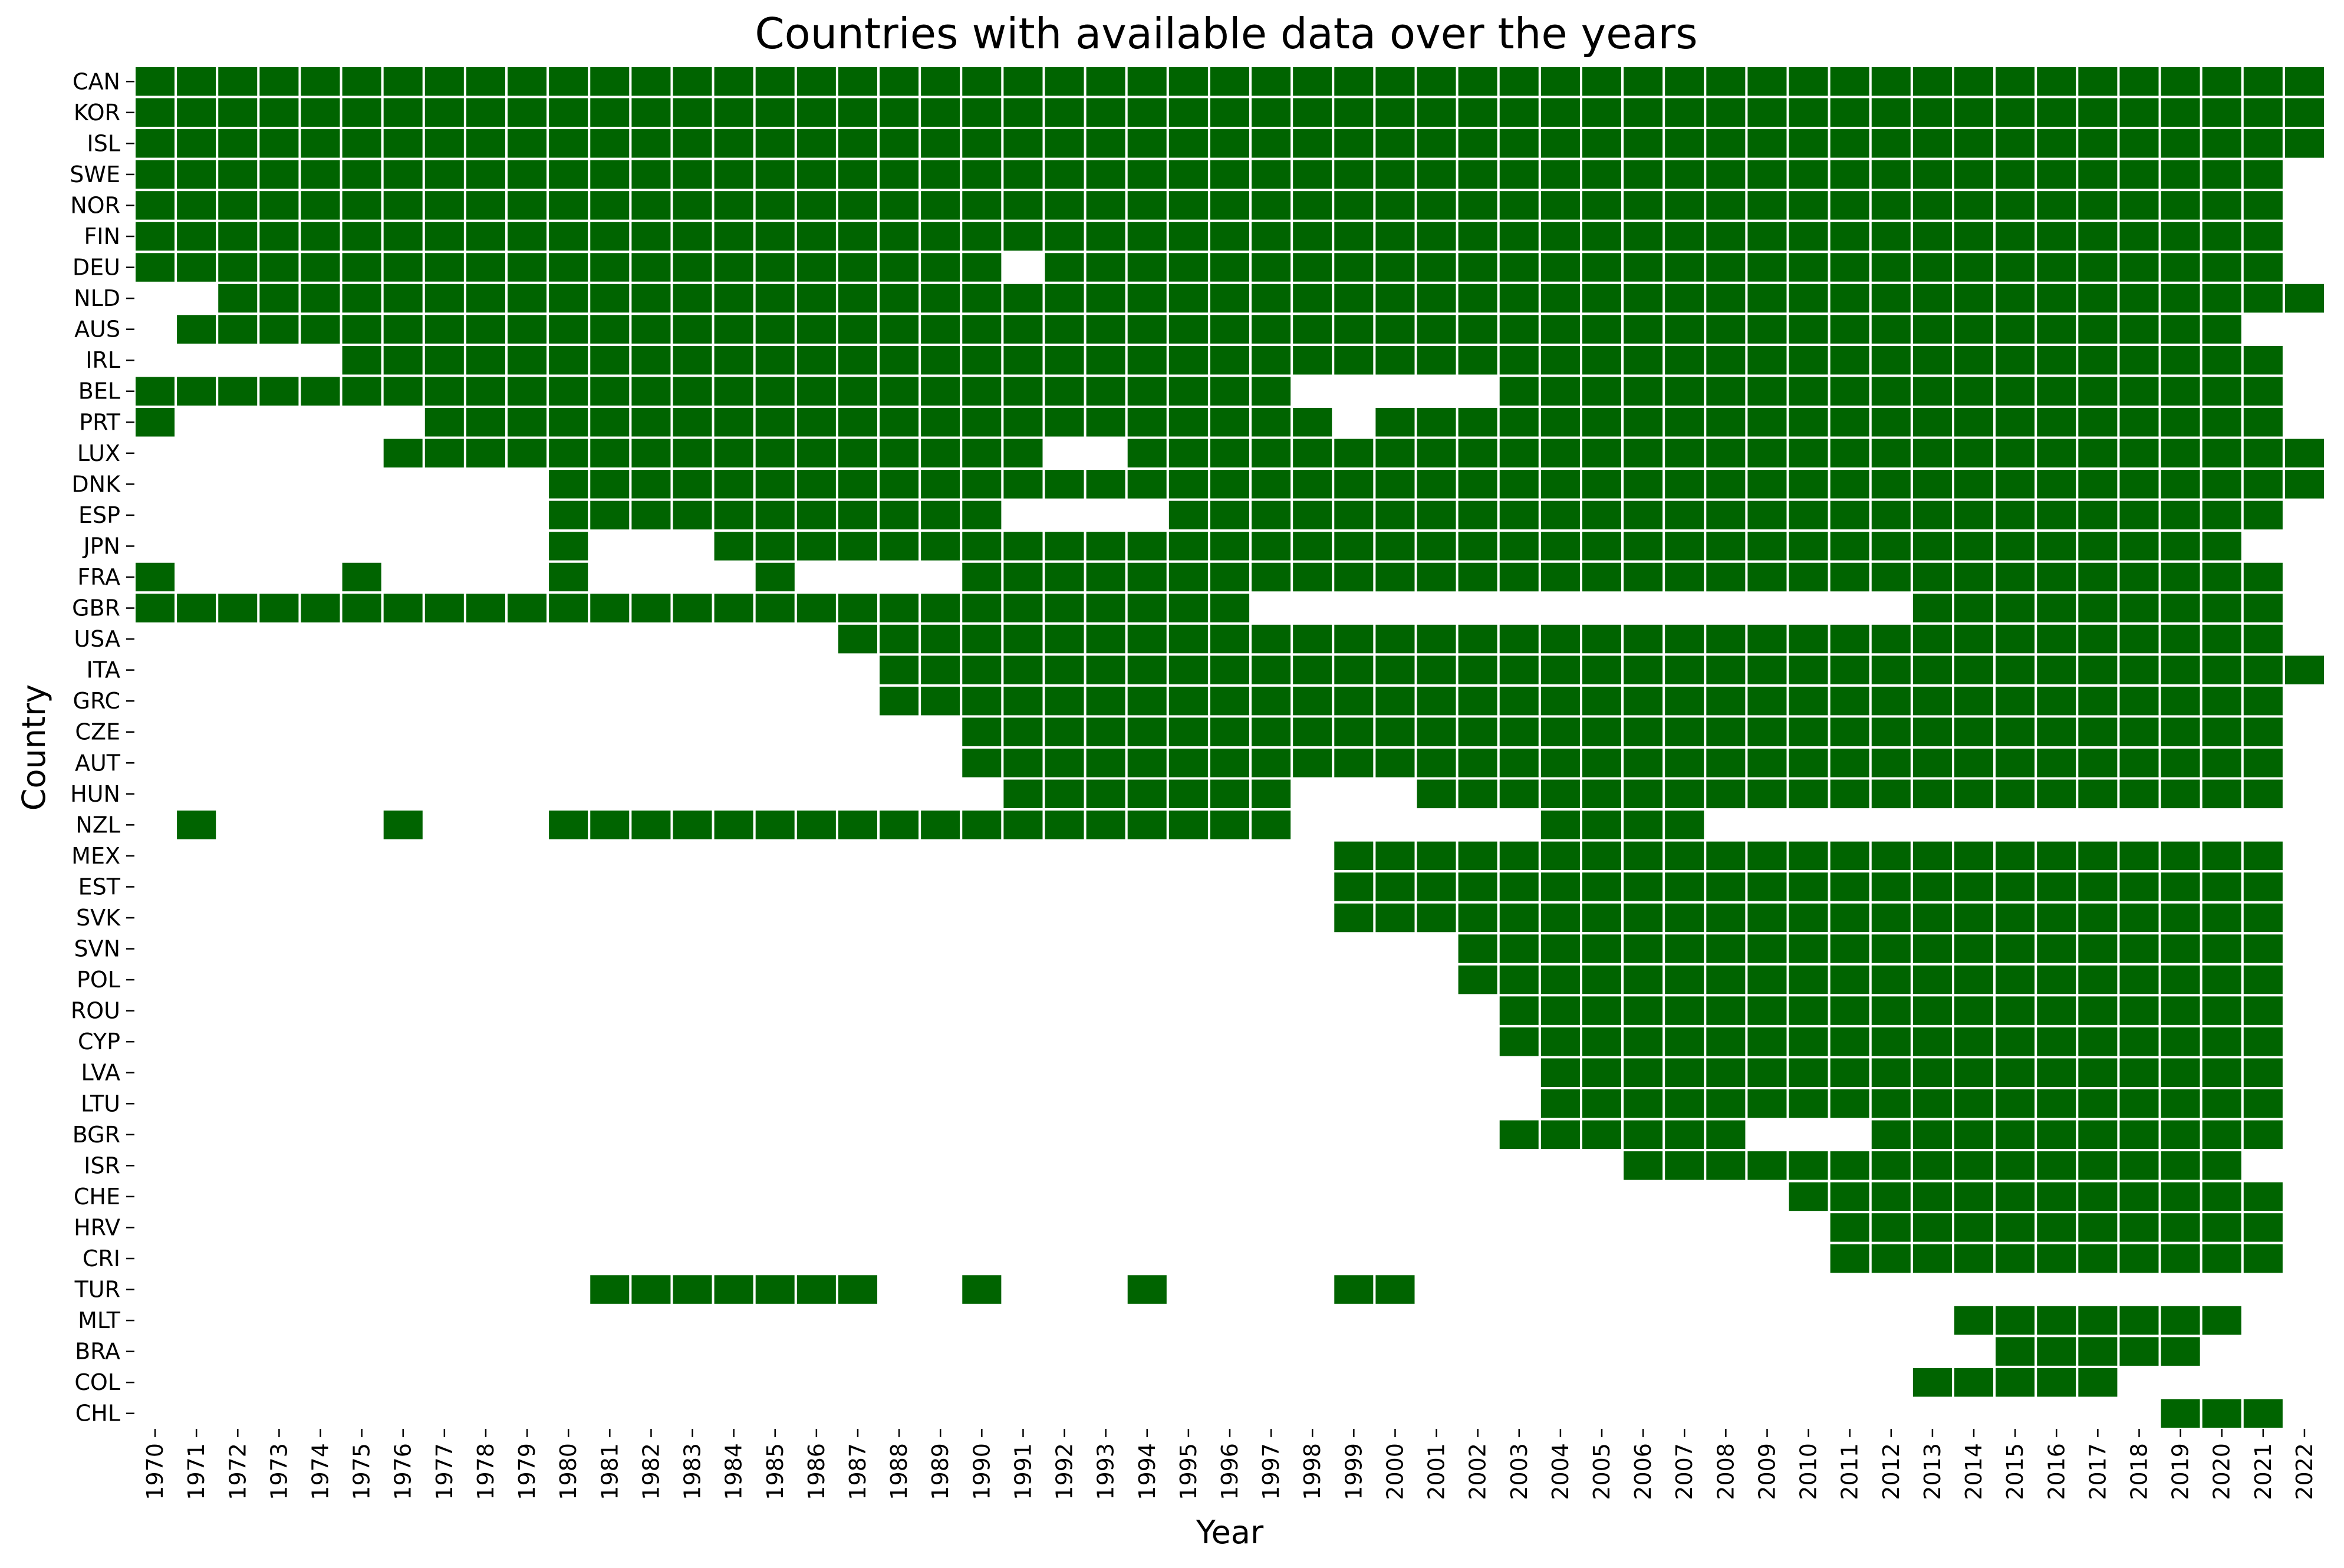  What do you see at coordinates (940, 670) in the screenshot?
I see `cell-ITA-1989` at bounding box center [940, 670].